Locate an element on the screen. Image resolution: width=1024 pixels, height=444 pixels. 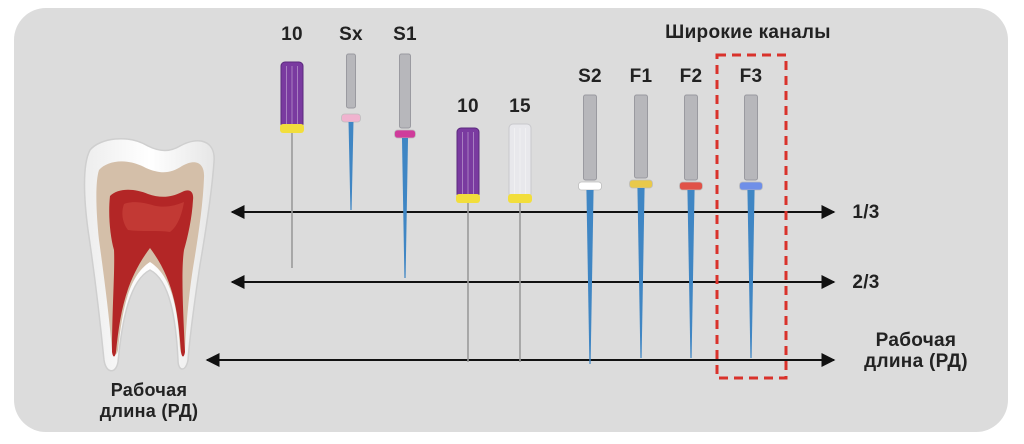
level-label-one-third: 1/3 is located at coordinates (866, 212).